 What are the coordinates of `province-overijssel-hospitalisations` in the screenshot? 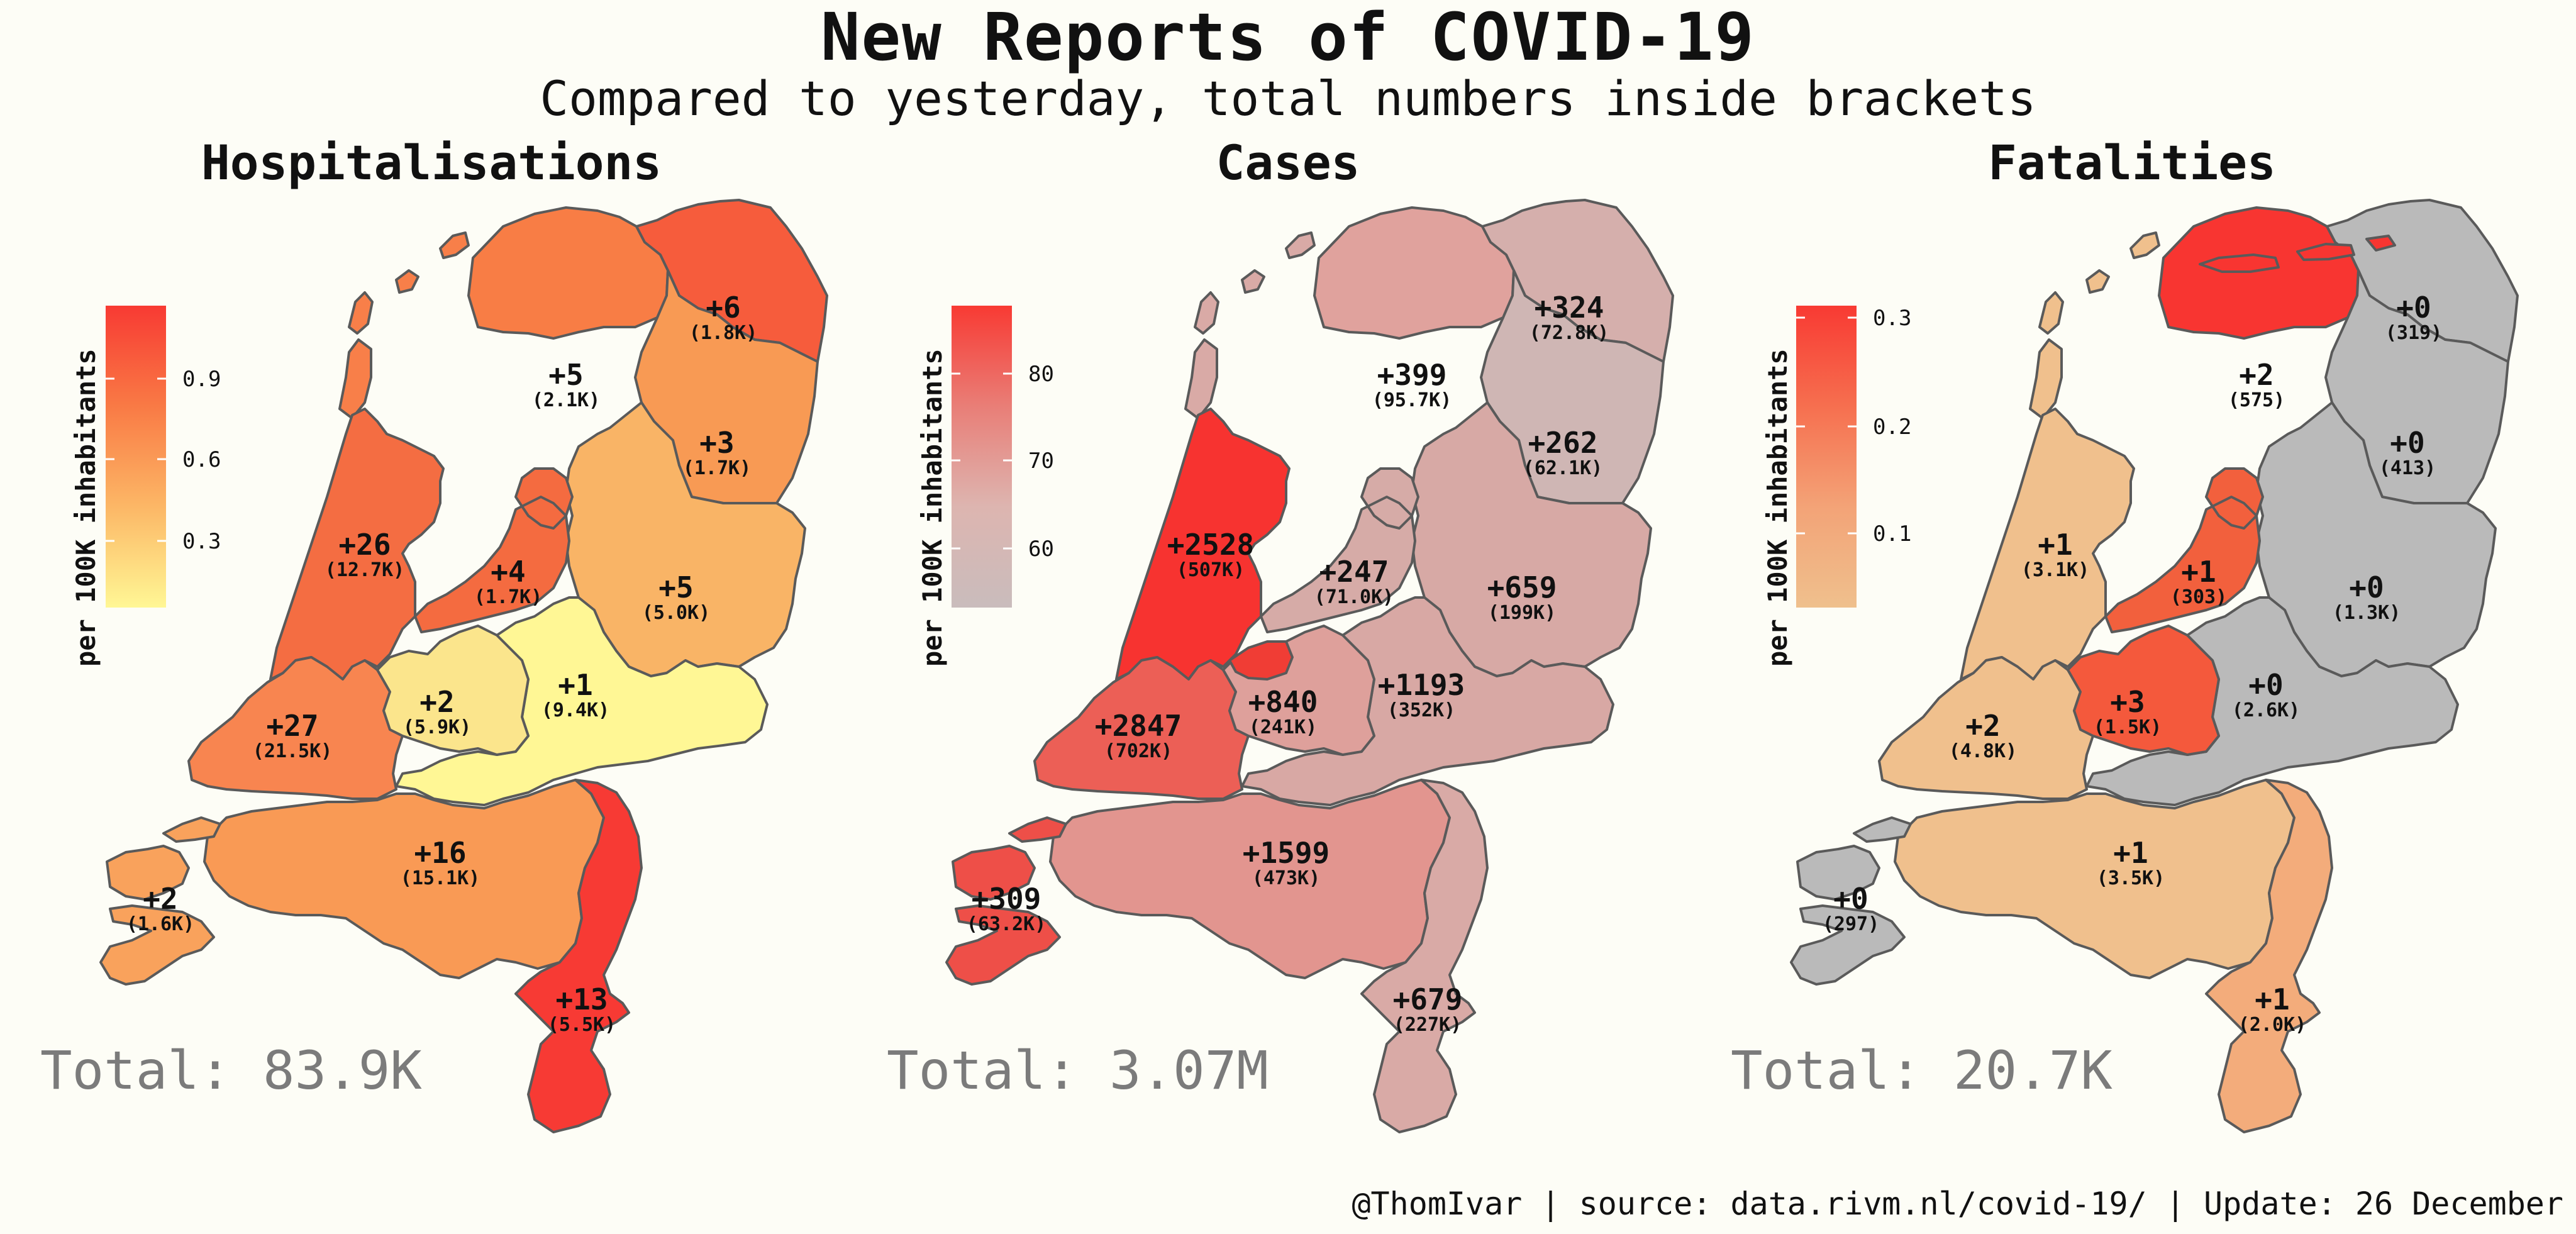 It's located at (685, 539).